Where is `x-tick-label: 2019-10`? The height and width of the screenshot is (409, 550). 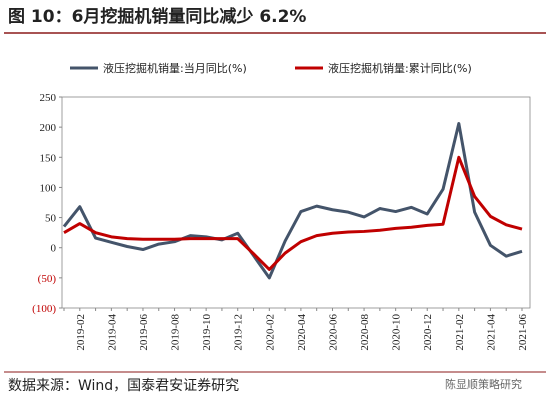 x-tick-label: 2019-10 is located at coordinates (207, 332).